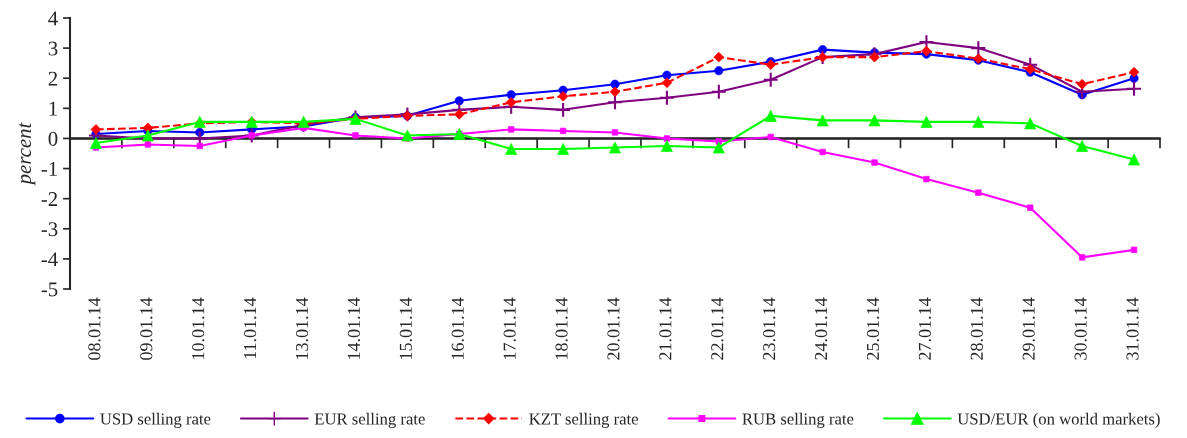 This screenshot has width=1187, height=438. I want to click on legend-label: USD selling rate, so click(155, 420).